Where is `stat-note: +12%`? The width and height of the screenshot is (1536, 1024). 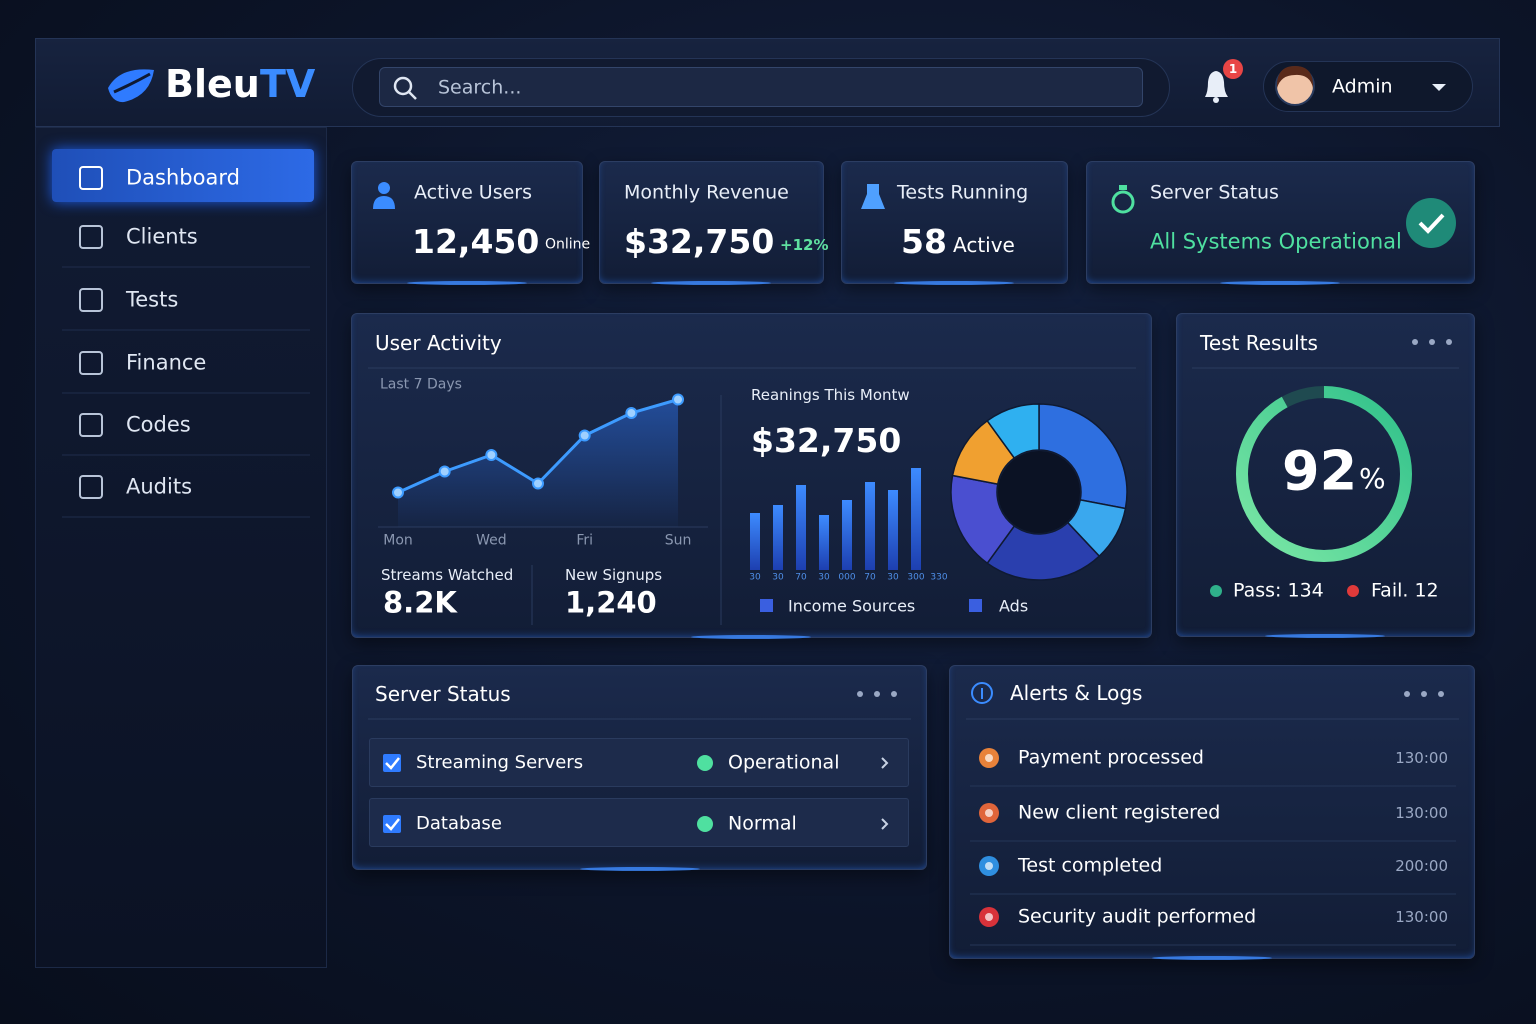
stat-note: +12% is located at coordinates (804, 245).